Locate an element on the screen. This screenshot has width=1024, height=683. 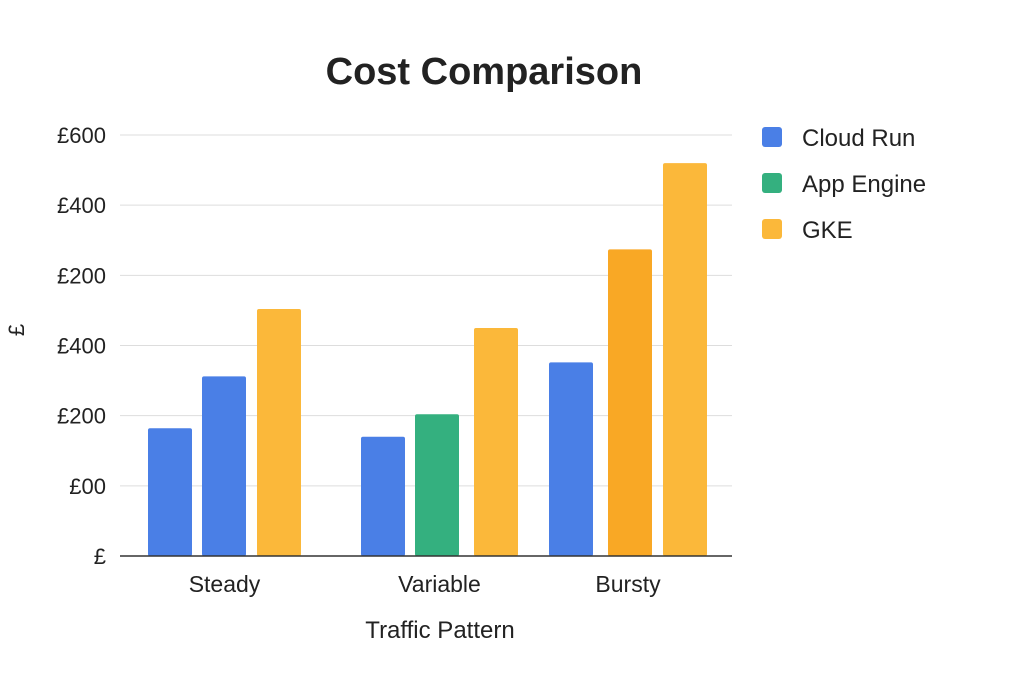
chart-title: Cost Comparison is located at coordinates (484, 72).